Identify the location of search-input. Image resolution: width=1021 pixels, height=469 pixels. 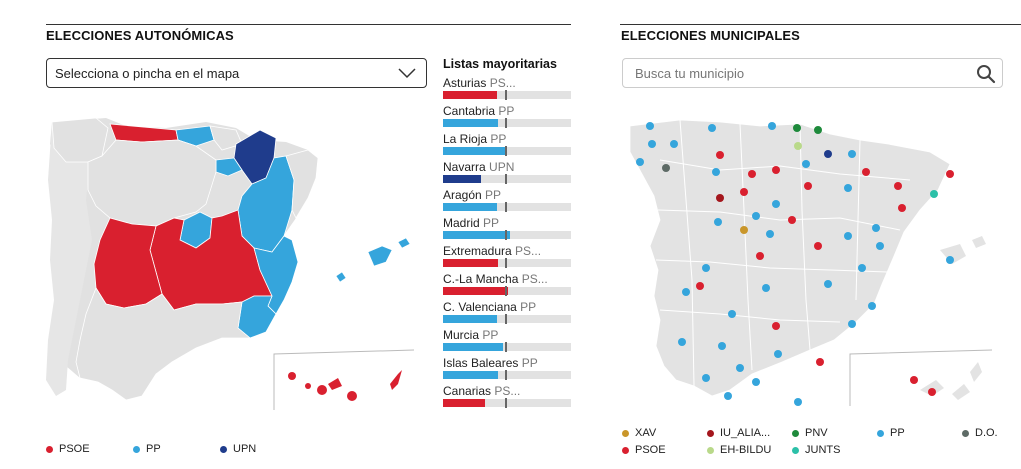
(788, 73).